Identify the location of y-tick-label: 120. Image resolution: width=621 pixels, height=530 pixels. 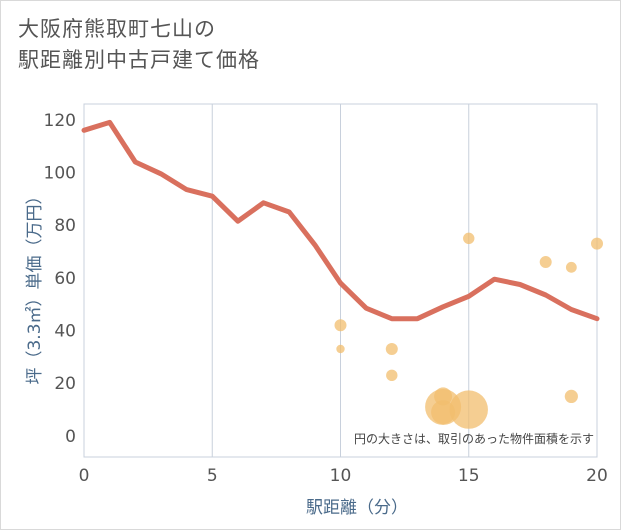
(60, 121).